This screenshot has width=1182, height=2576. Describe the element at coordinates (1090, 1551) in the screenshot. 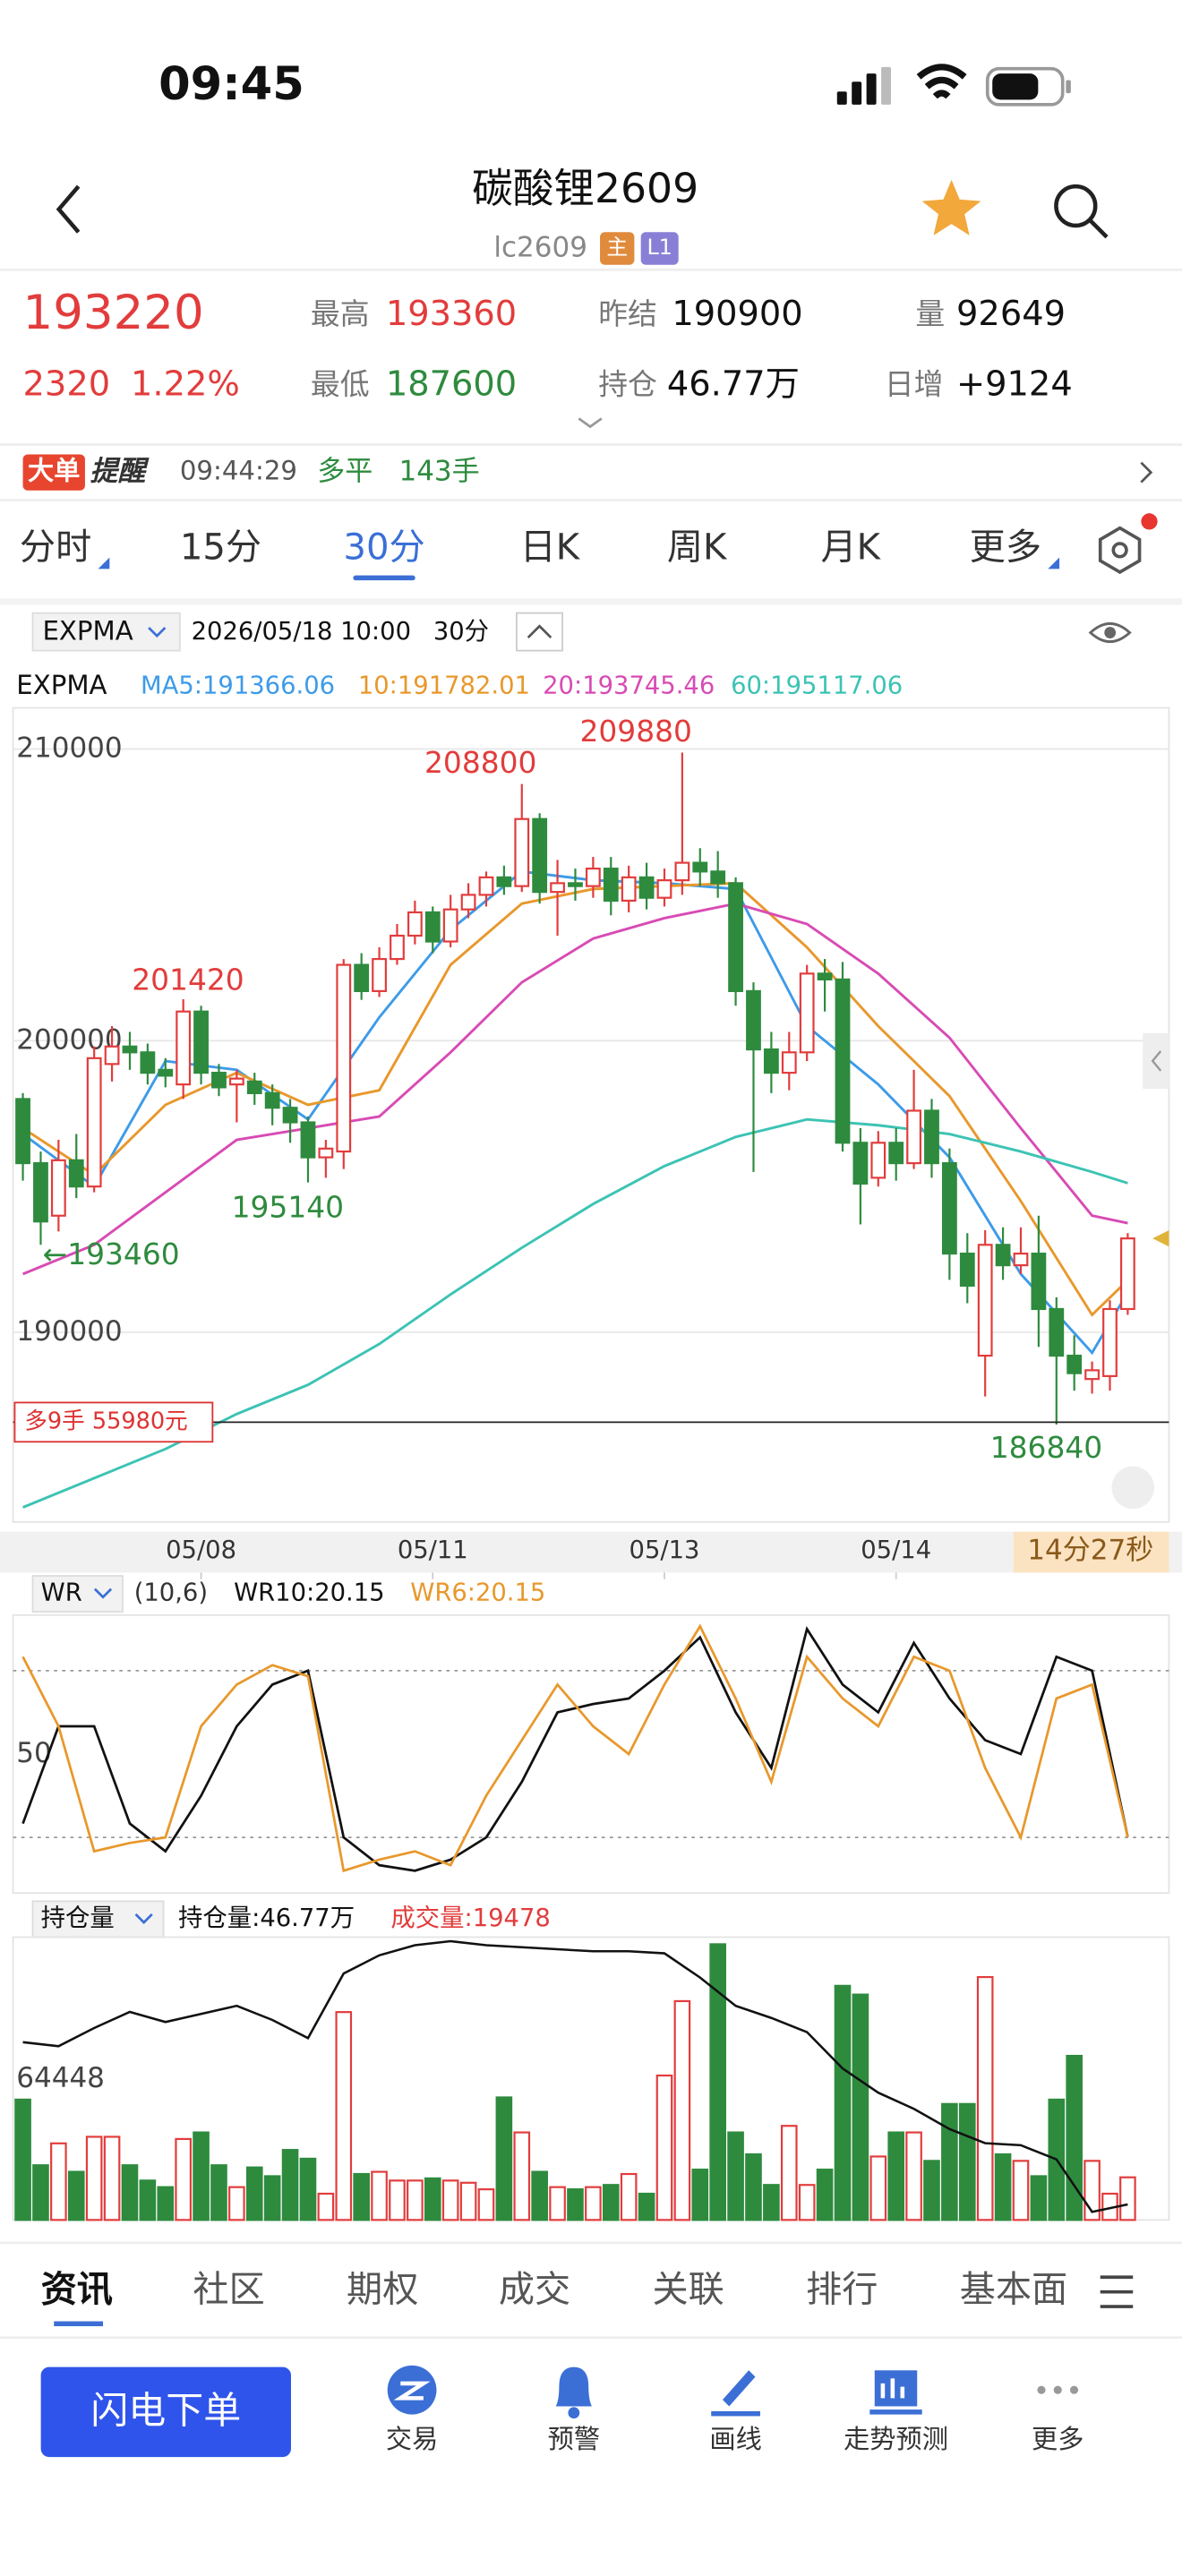

I see `countdown: 14分27秒` at that location.